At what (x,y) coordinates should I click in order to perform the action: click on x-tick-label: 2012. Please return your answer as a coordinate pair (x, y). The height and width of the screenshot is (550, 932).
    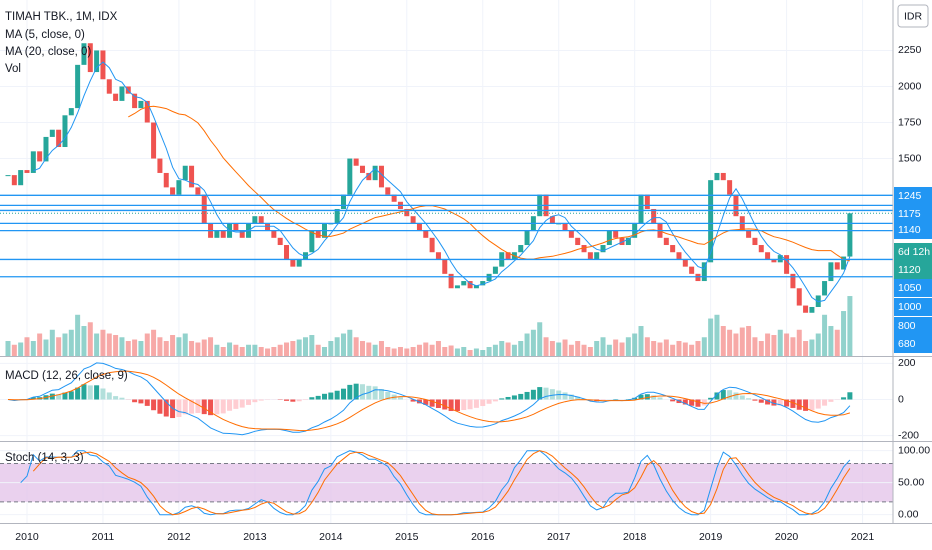
    Looking at the image, I should click on (179, 537).